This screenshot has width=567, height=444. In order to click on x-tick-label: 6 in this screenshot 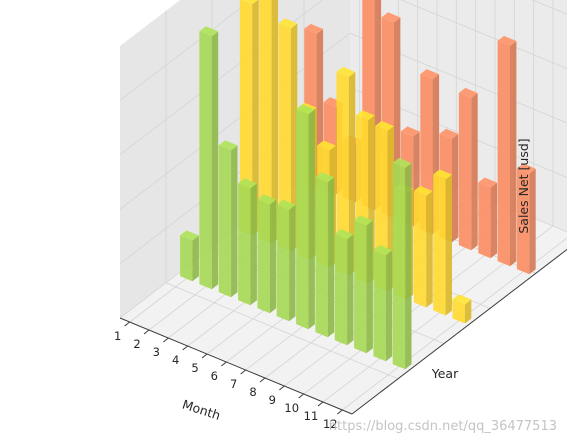, I will do `click(214, 376)`.